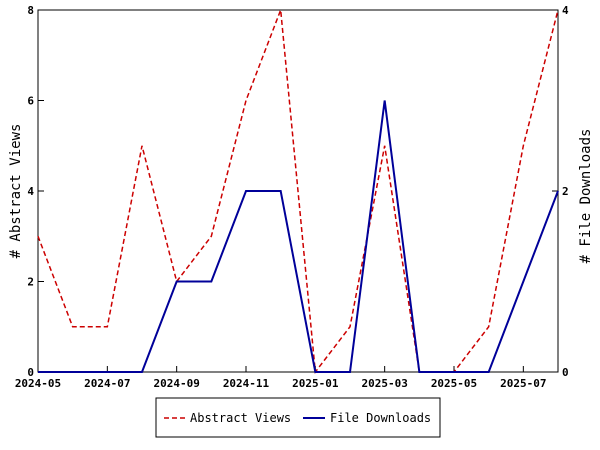  Describe the element at coordinates (30, 372) in the screenshot. I see `y-left-tick-label: 0` at that location.